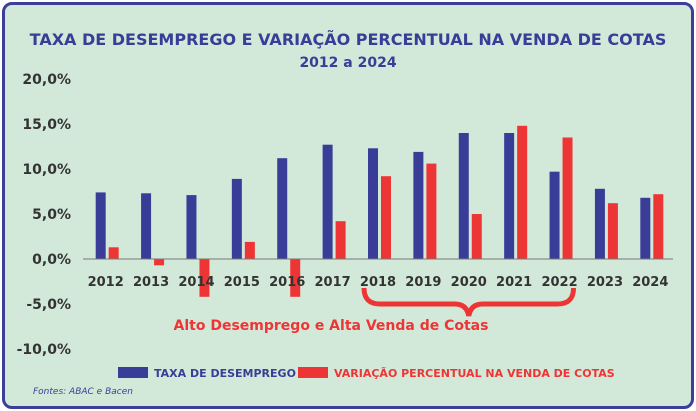 The width and height of the screenshot is (696, 411). What do you see at coordinates (151, 282) in the screenshot?
I see `x-tick-label: 2013` at bounding box center [151, 282].